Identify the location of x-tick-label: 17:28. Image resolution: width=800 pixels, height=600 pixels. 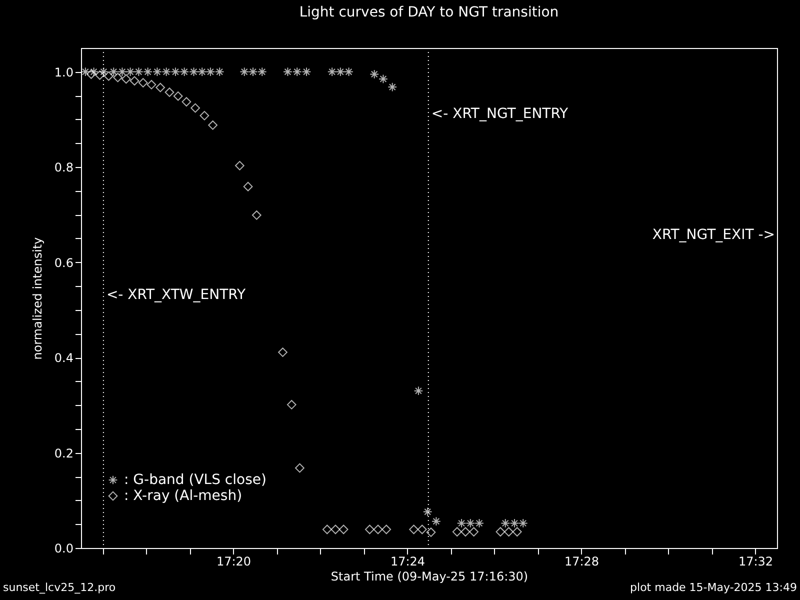
(582, 561).